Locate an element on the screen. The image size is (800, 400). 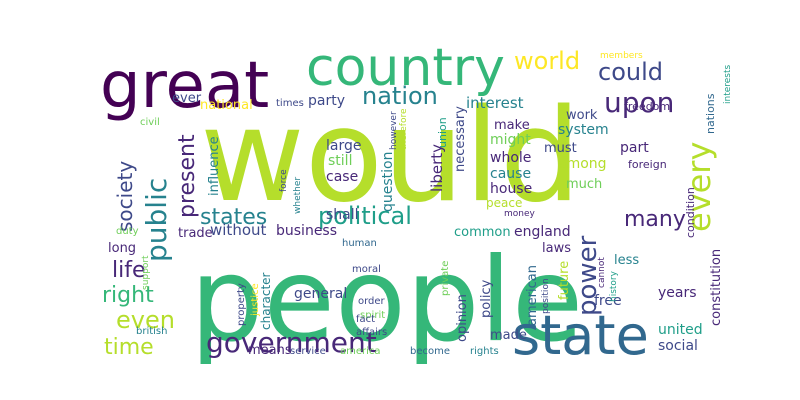
word-justice: justice is located at coordinates (255, 300).